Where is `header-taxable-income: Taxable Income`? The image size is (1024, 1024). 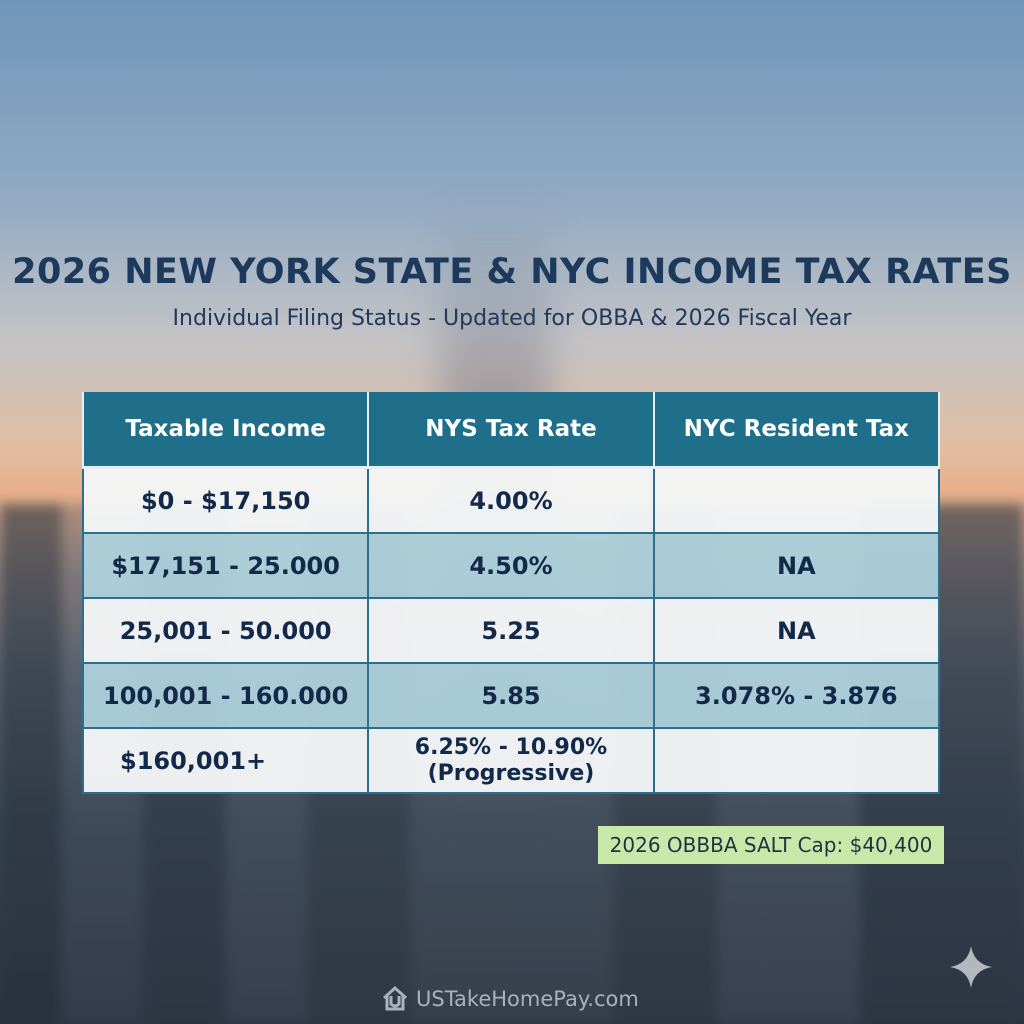 header-taxable-income: Taxable Income is located at coordinates (225, 430).